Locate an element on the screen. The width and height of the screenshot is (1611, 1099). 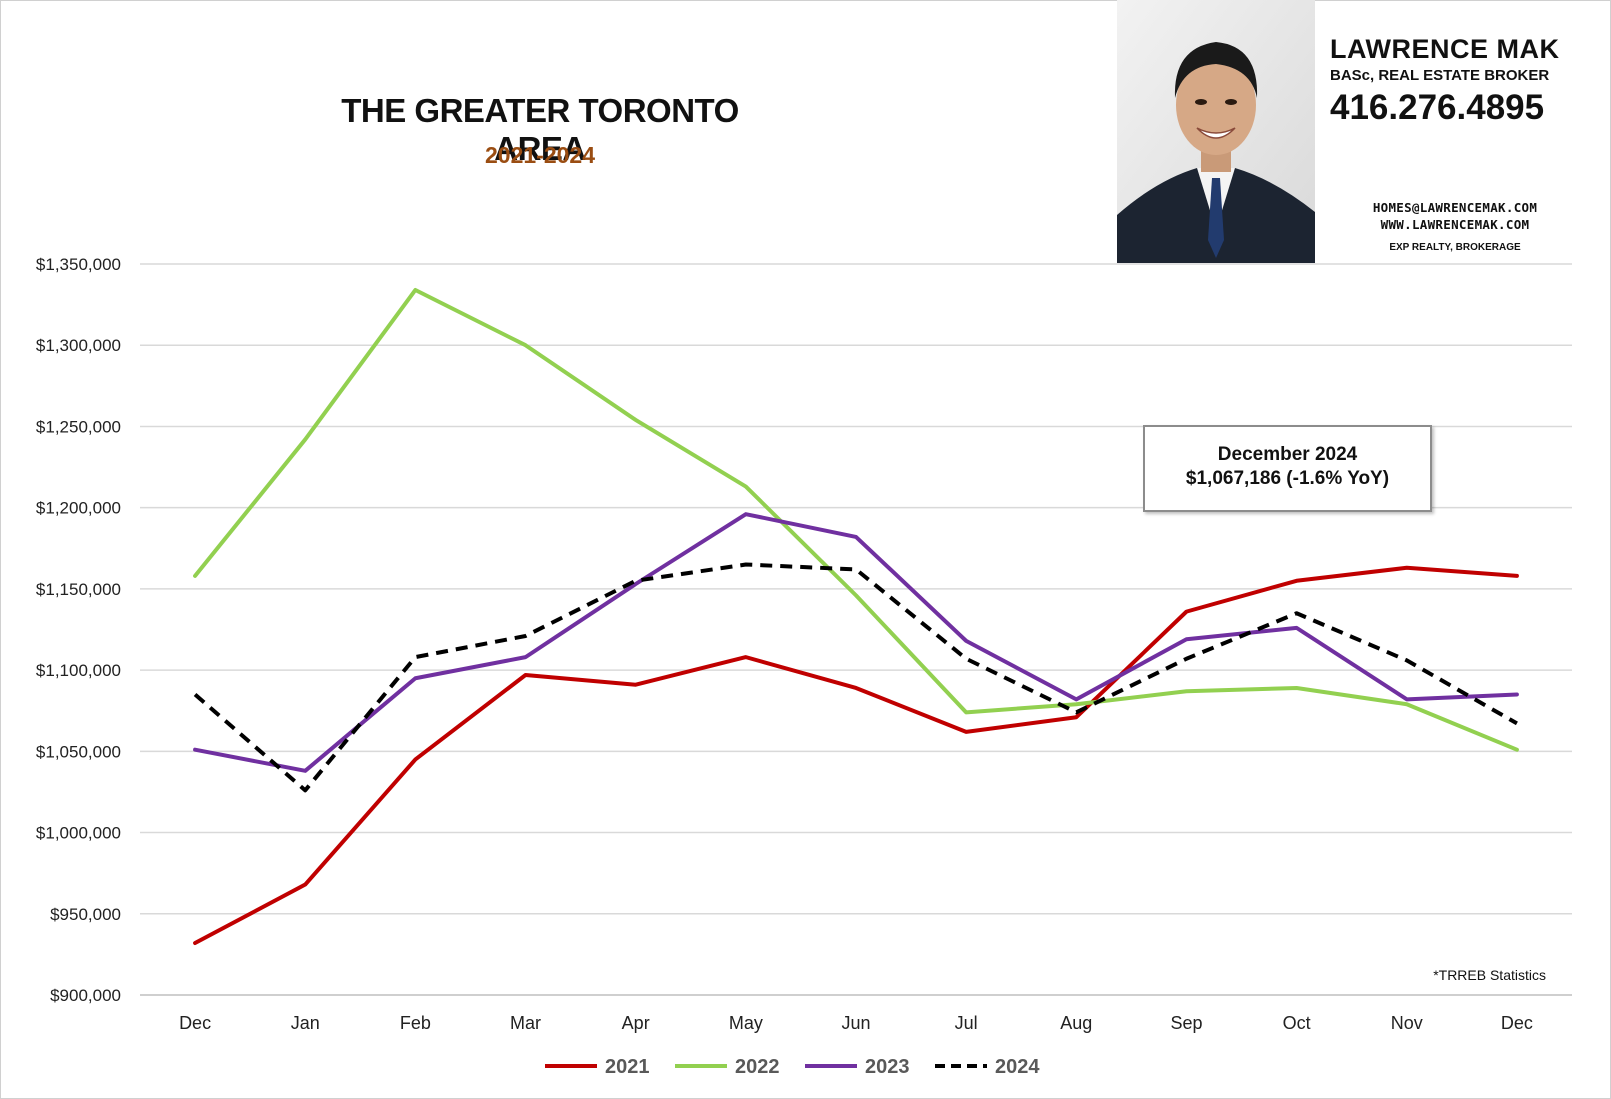
x-tick-label: May is located at coordinates (746, 1023).